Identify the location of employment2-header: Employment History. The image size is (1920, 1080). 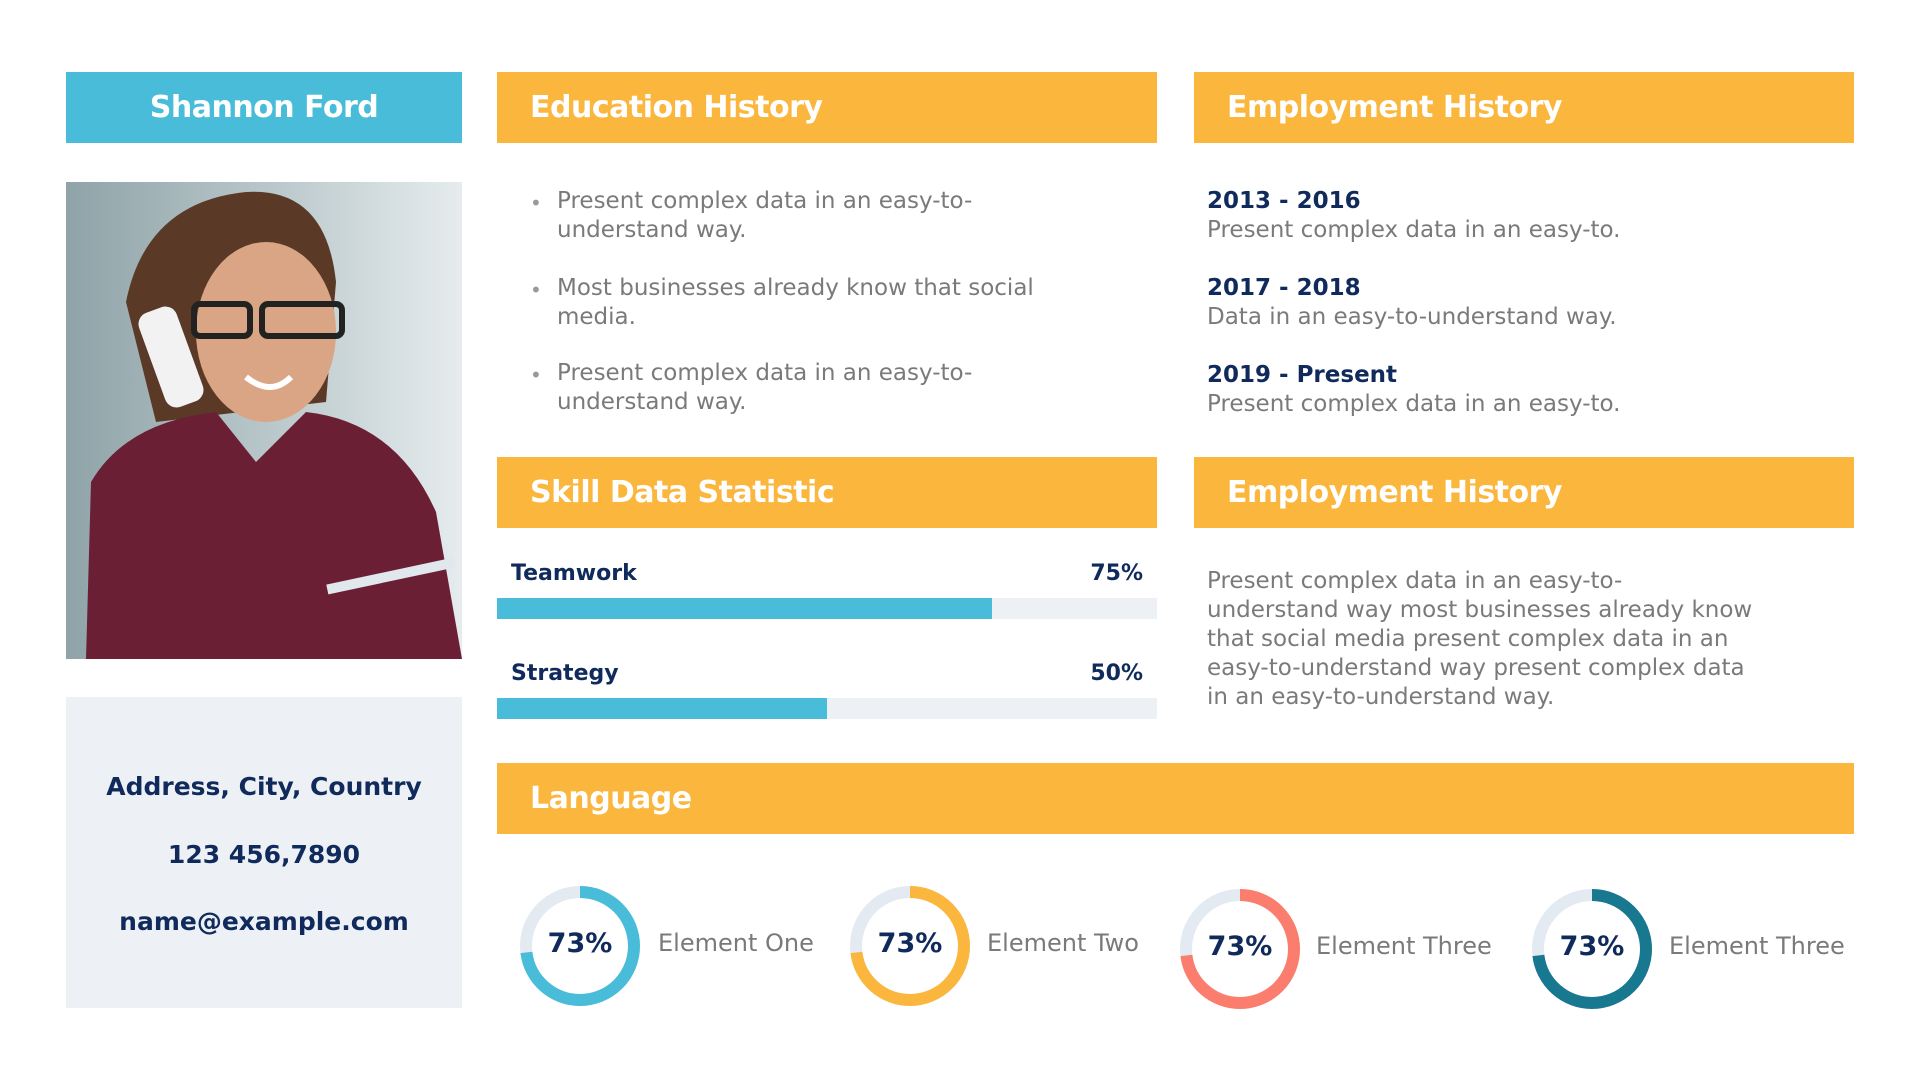
(1524, 492).